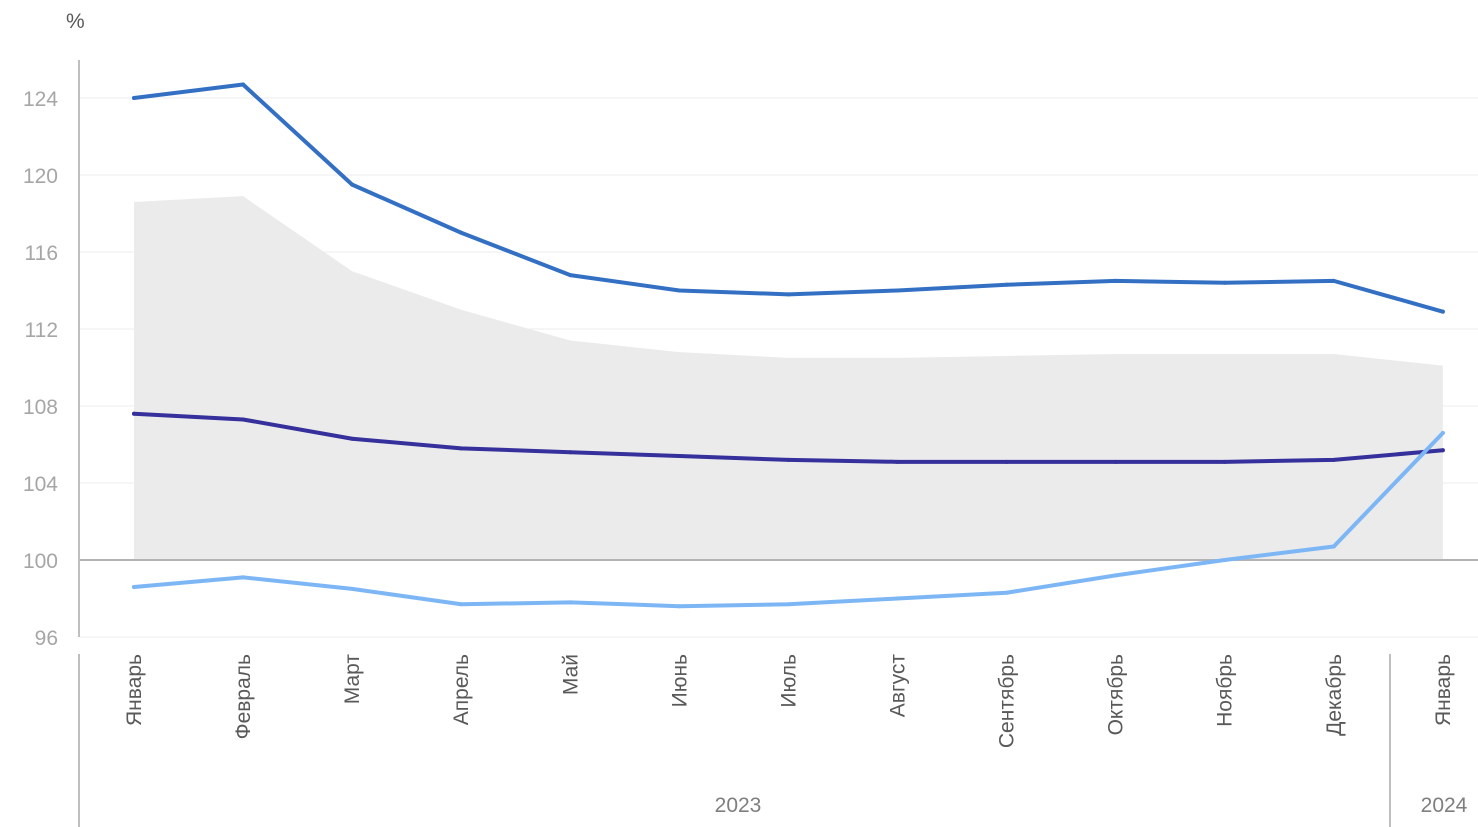  Describe the element at coordinates (41, 330) in the screenshot. I see `y-tick-label: 112` at that location.